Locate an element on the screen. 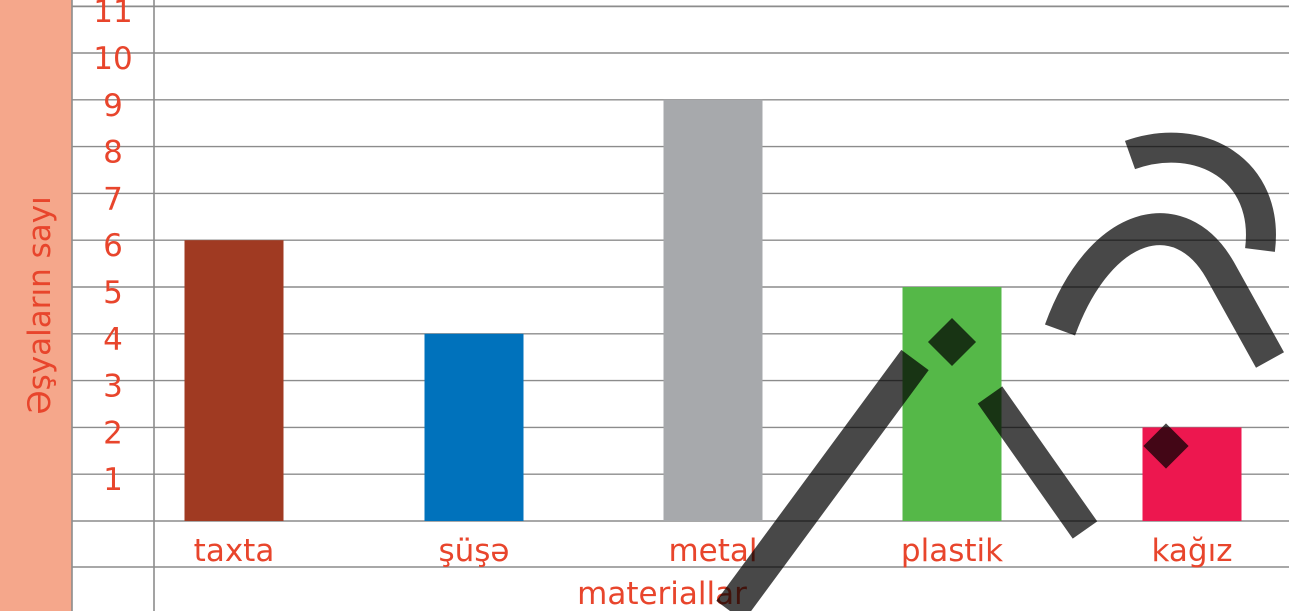 This screenshot has width=1289, height=611. y-tick-label: 8 is located at coordinates (113, 153).